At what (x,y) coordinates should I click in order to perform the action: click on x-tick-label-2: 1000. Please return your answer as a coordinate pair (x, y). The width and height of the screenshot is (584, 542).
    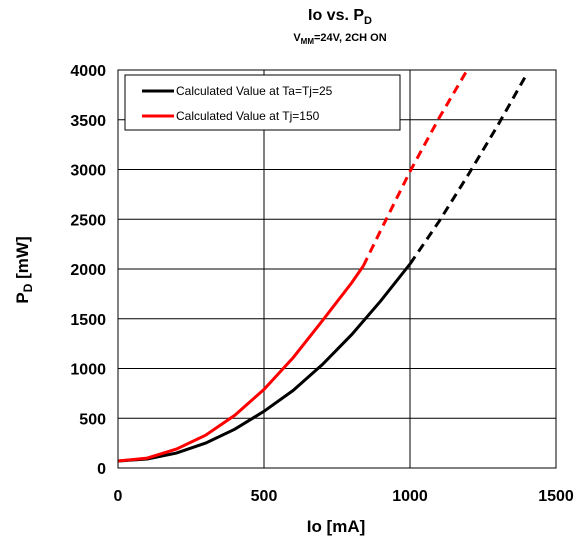
    Looking at the image, I should click on (410, 496).